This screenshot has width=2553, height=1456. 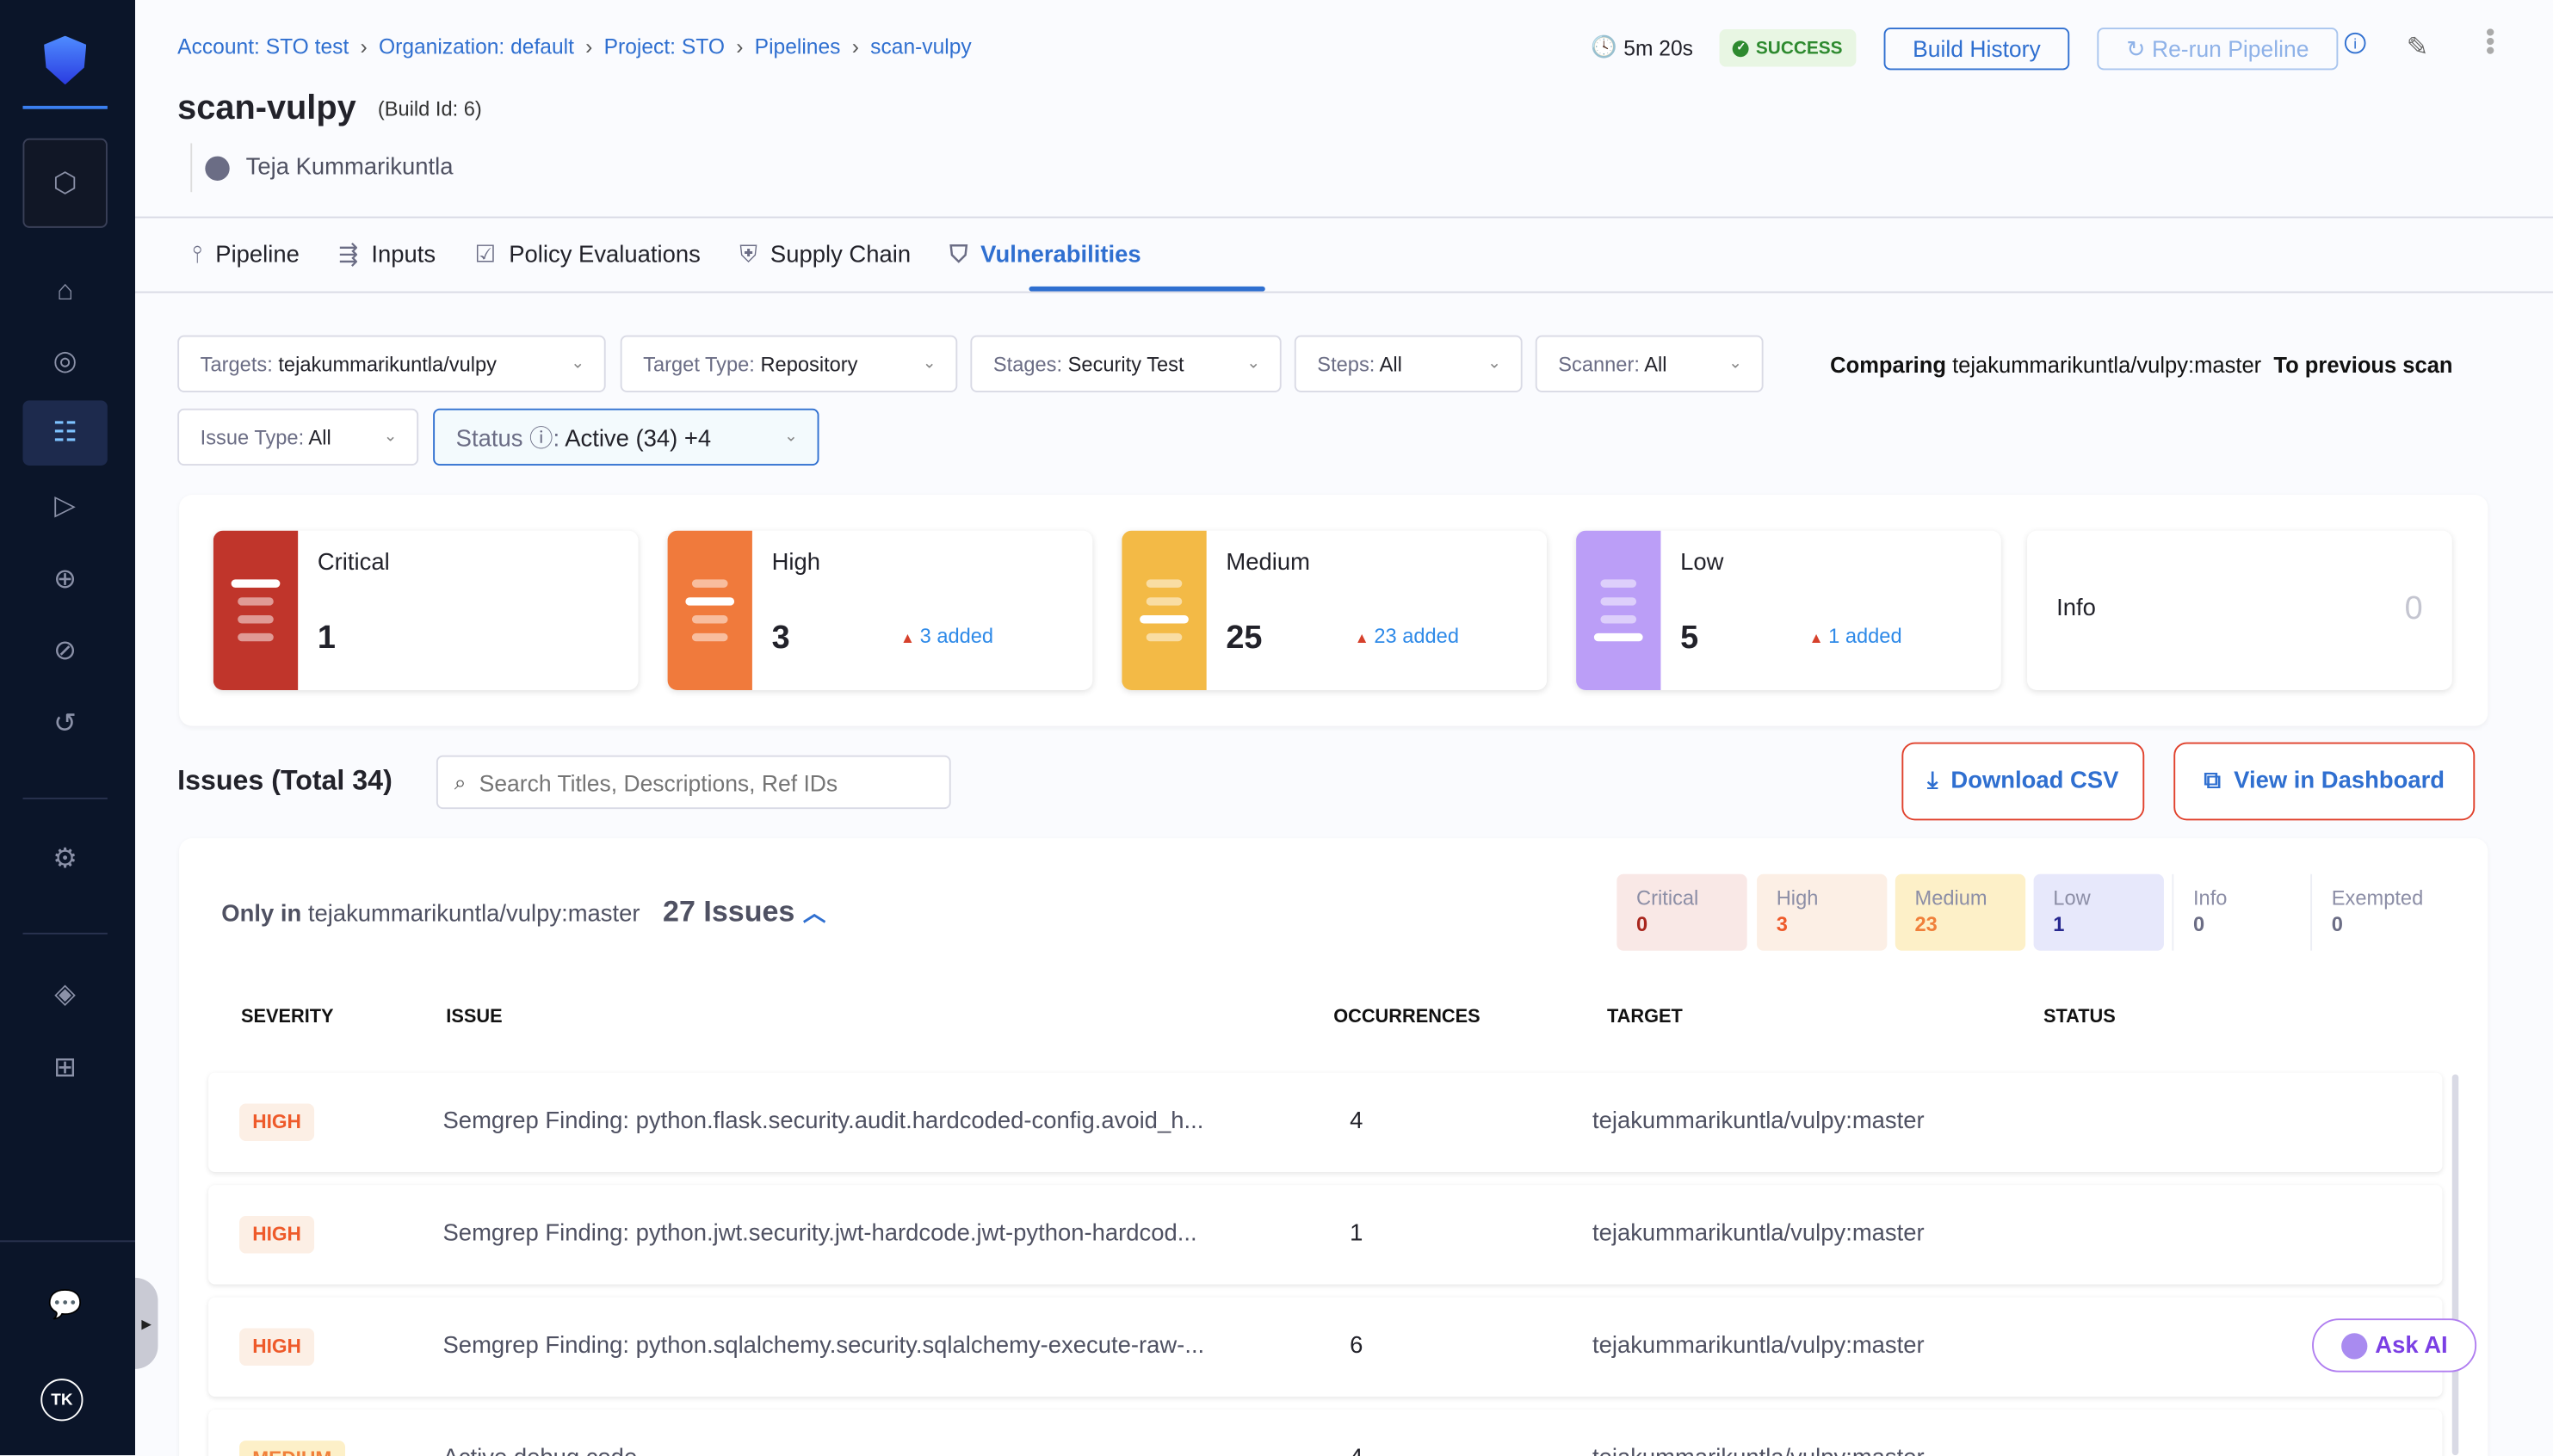 What do you see at coordinates (1356, 1121) in the screenshot?
I see `occurrences: 4` at bounding box center [1356, 1121].